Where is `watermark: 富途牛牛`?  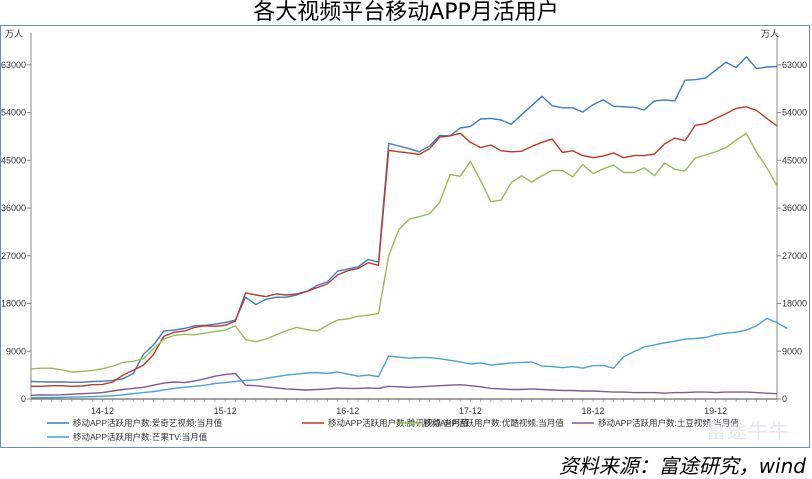 watermark: 富途牛牛 is located at coordinates (748, 431).